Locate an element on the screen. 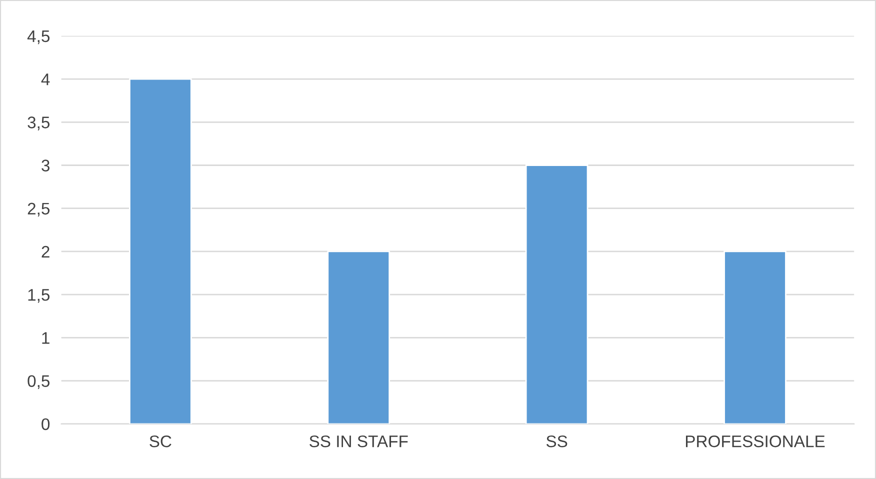 This screenshot has width=876, height=479. x-tick-label: SC is located at coordinates (161, 441).